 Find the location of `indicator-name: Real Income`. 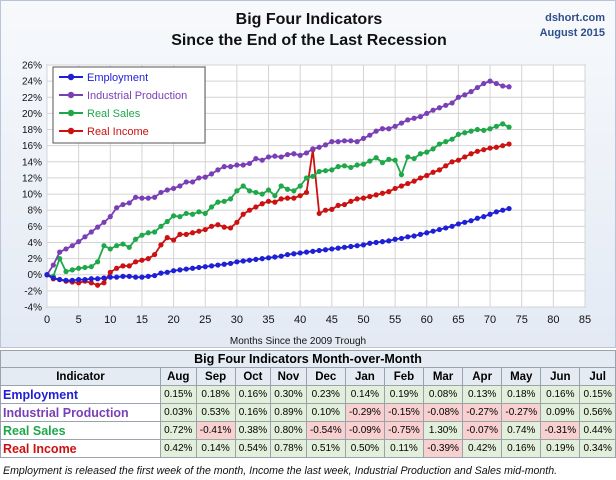

indicator-name: Real Income is located at coordinates (80, 448).